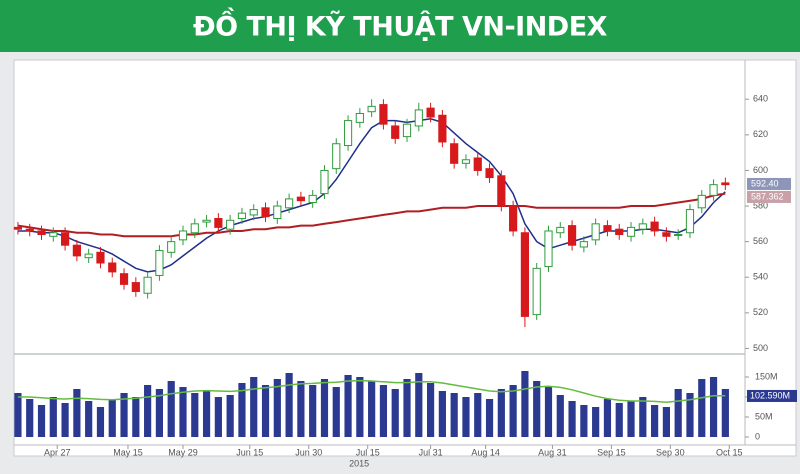  Describe the element at coordinates (670, 452) in the screenshot. I see `x-tick-label: Sep 30` at that location.